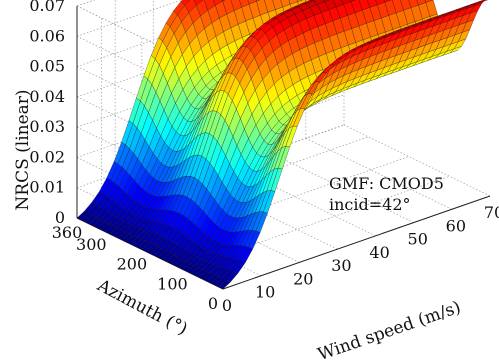 The height and width of the screenshot is (362, 499). Describe the element at coordinates (47, 156) in the screenshot. I see `z-tick-label: 0.02` at that location.